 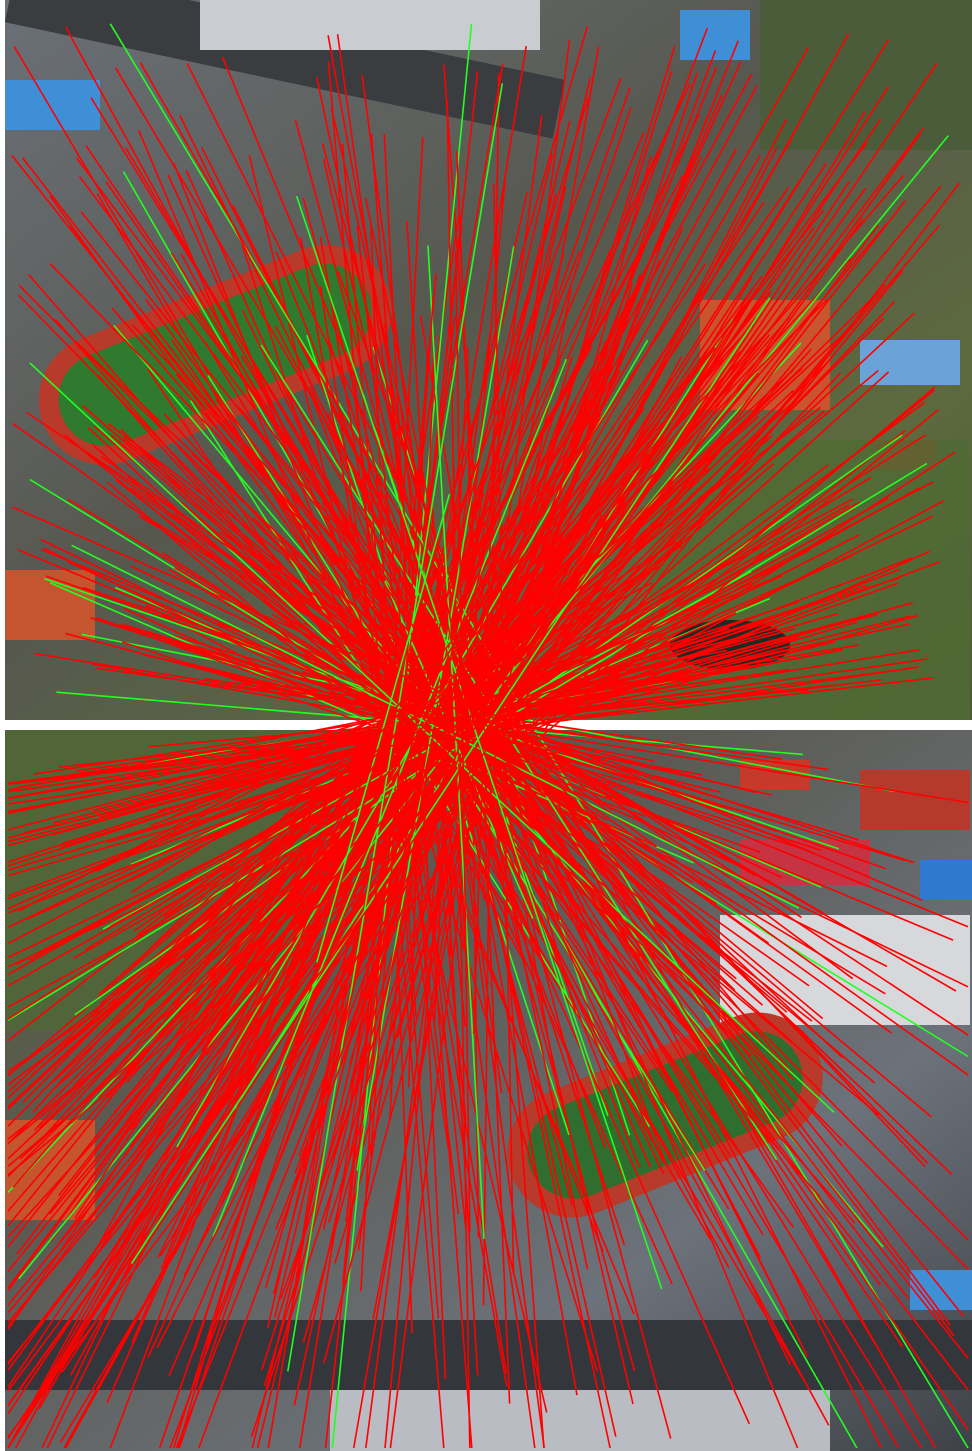 I want to click on road, so click(x=285, y=69).